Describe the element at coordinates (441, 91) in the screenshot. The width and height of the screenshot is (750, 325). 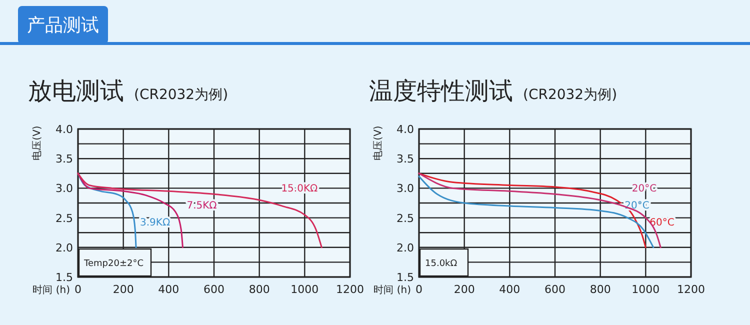
I see `chart-title: 温度特性测试` at that location.